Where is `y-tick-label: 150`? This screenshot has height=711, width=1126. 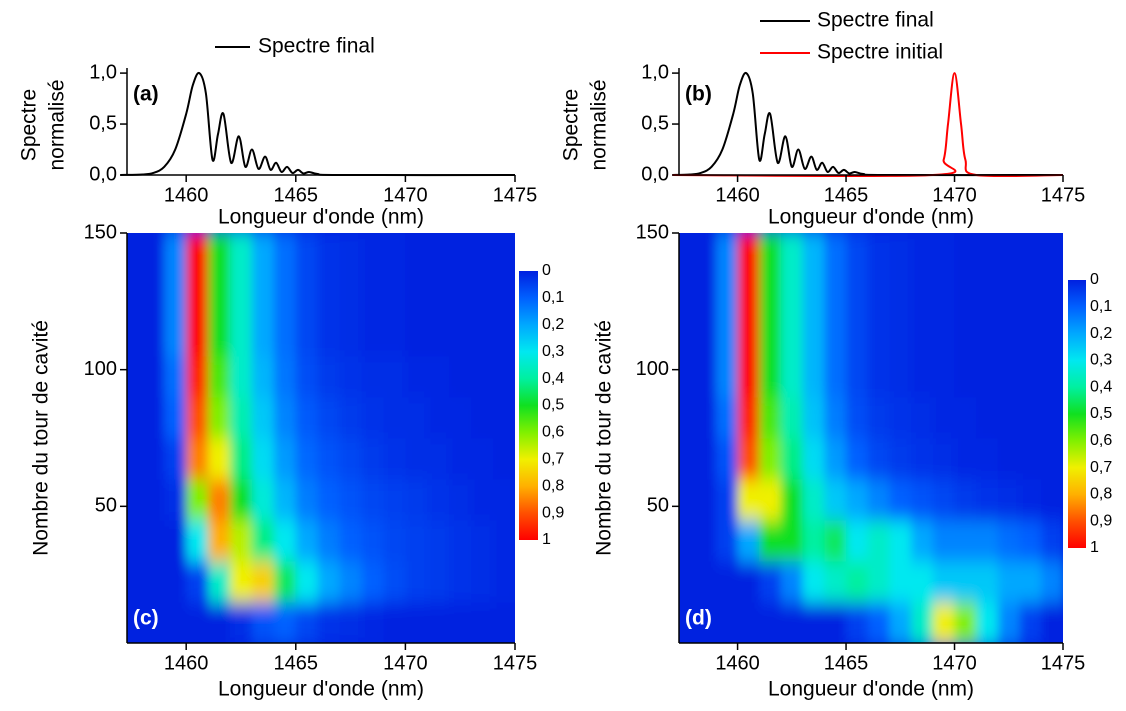 y-tick-label: 150 is located at coordinates (100, 232).